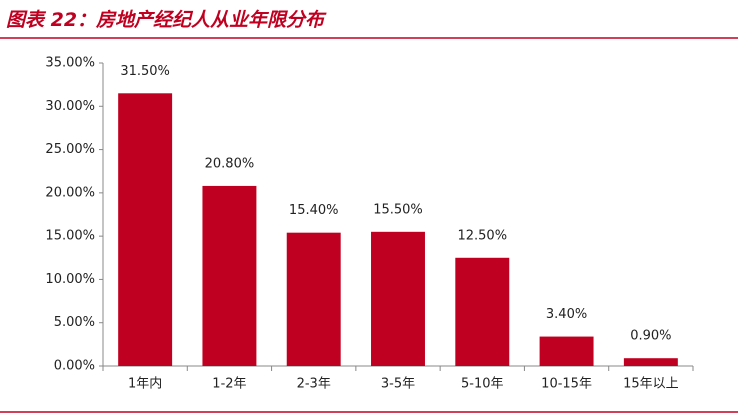  What do you see at coordinates (314, 210) in the screenshot?
I see `data-label: 15.40%` at bounding box center [314, 210].